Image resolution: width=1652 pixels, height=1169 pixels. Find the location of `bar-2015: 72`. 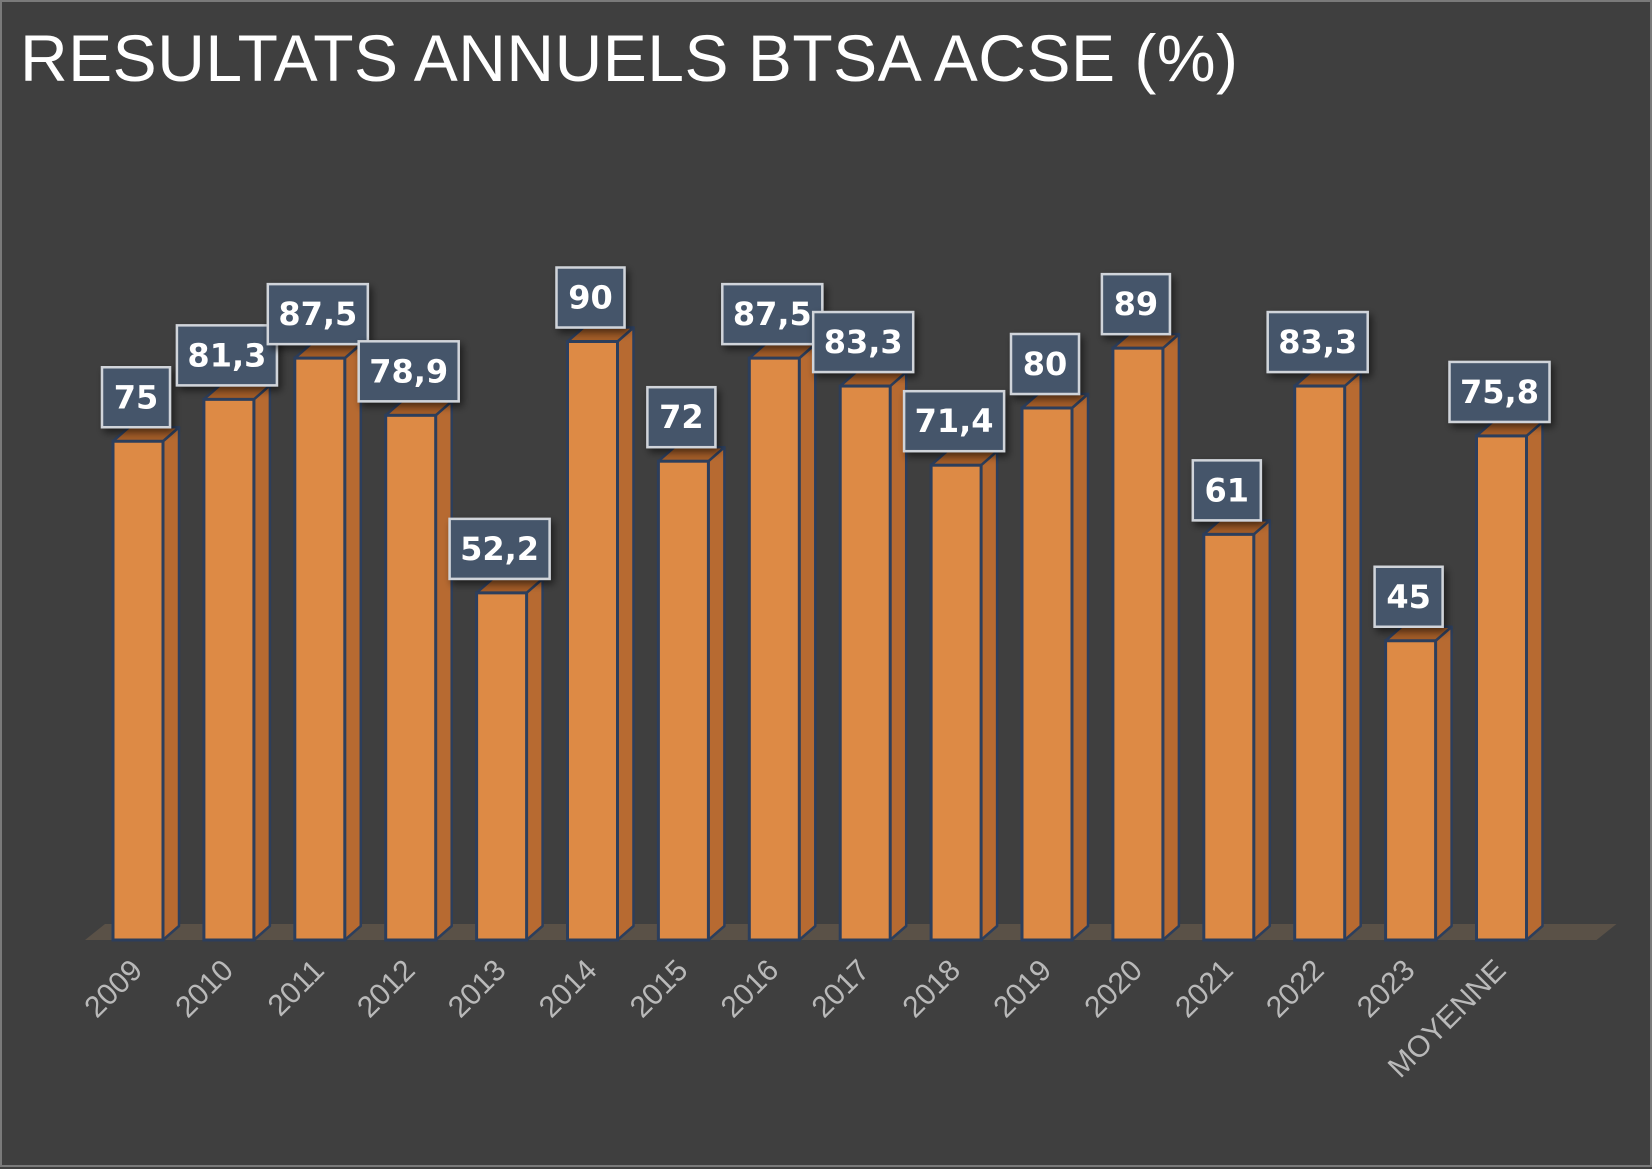

bar-2015: 72 is located at coordinates (686, 663).